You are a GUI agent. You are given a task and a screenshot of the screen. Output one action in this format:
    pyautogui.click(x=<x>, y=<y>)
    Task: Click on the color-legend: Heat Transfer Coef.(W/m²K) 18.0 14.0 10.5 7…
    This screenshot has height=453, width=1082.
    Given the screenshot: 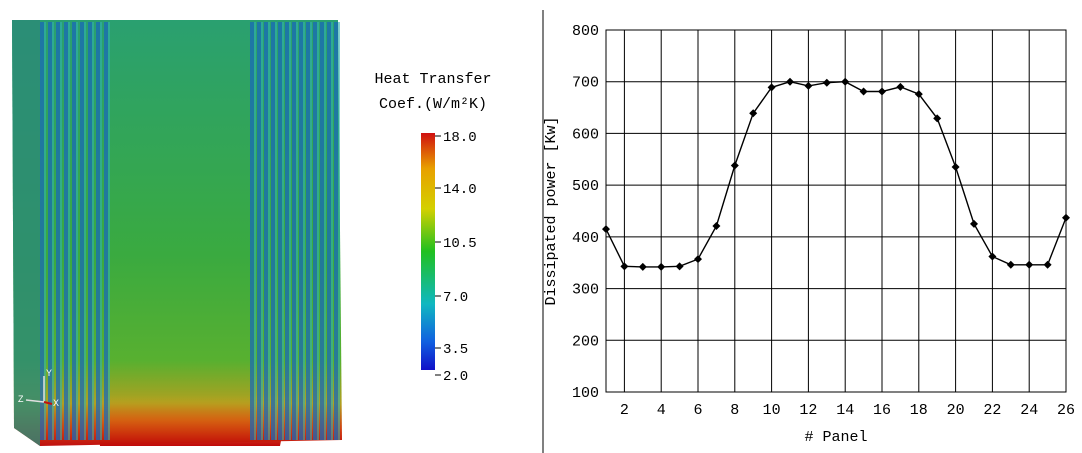 What is the action you would take?
    pyautogui.click(x=432, y=228)
    